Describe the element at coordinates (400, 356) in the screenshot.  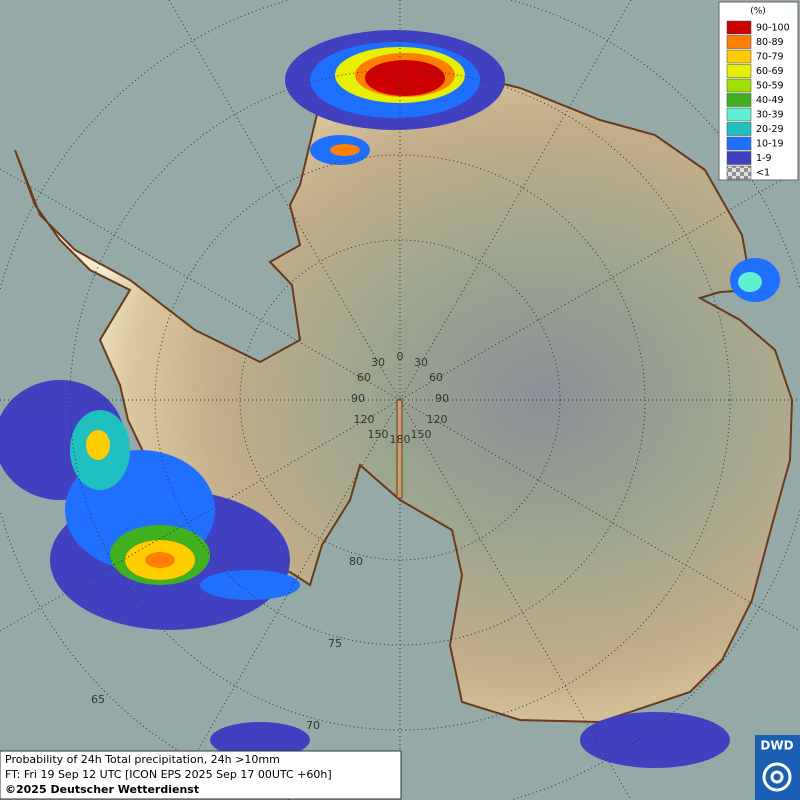
I see `longitude-label: 0` at that location.